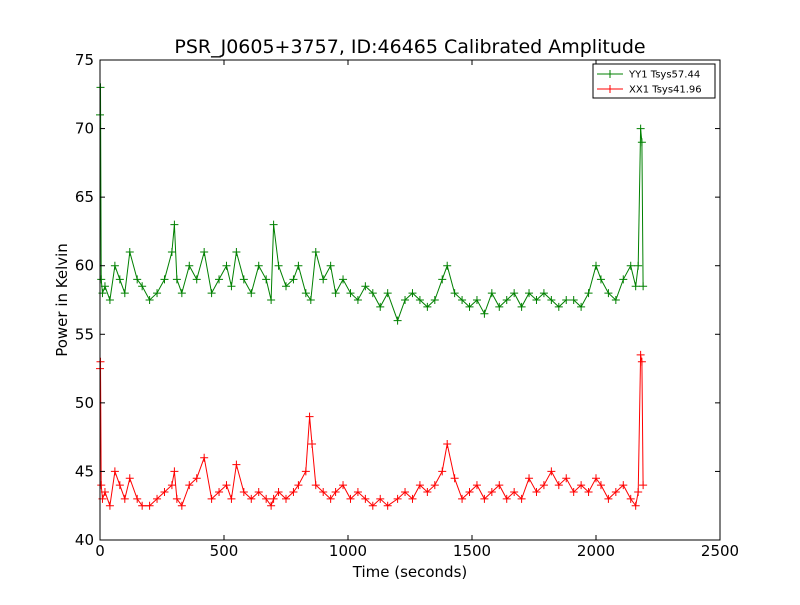 This screenshot has height=605, width=800. What do you see at coordinates (610, 89) in the screenshot?
I see `legend-marker` at bounding box center [610, 89].